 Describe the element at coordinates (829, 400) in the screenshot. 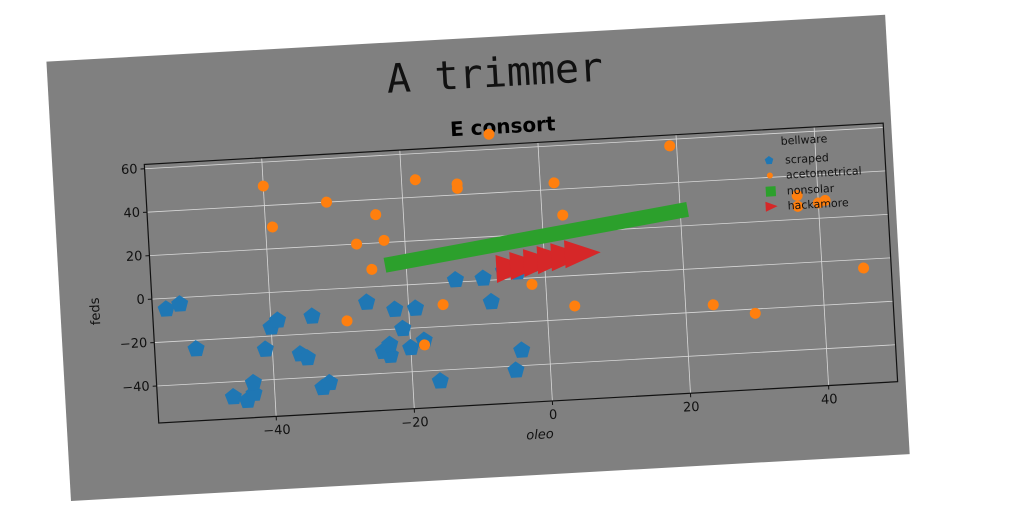

I see `x-tick-label: 40` at that location.